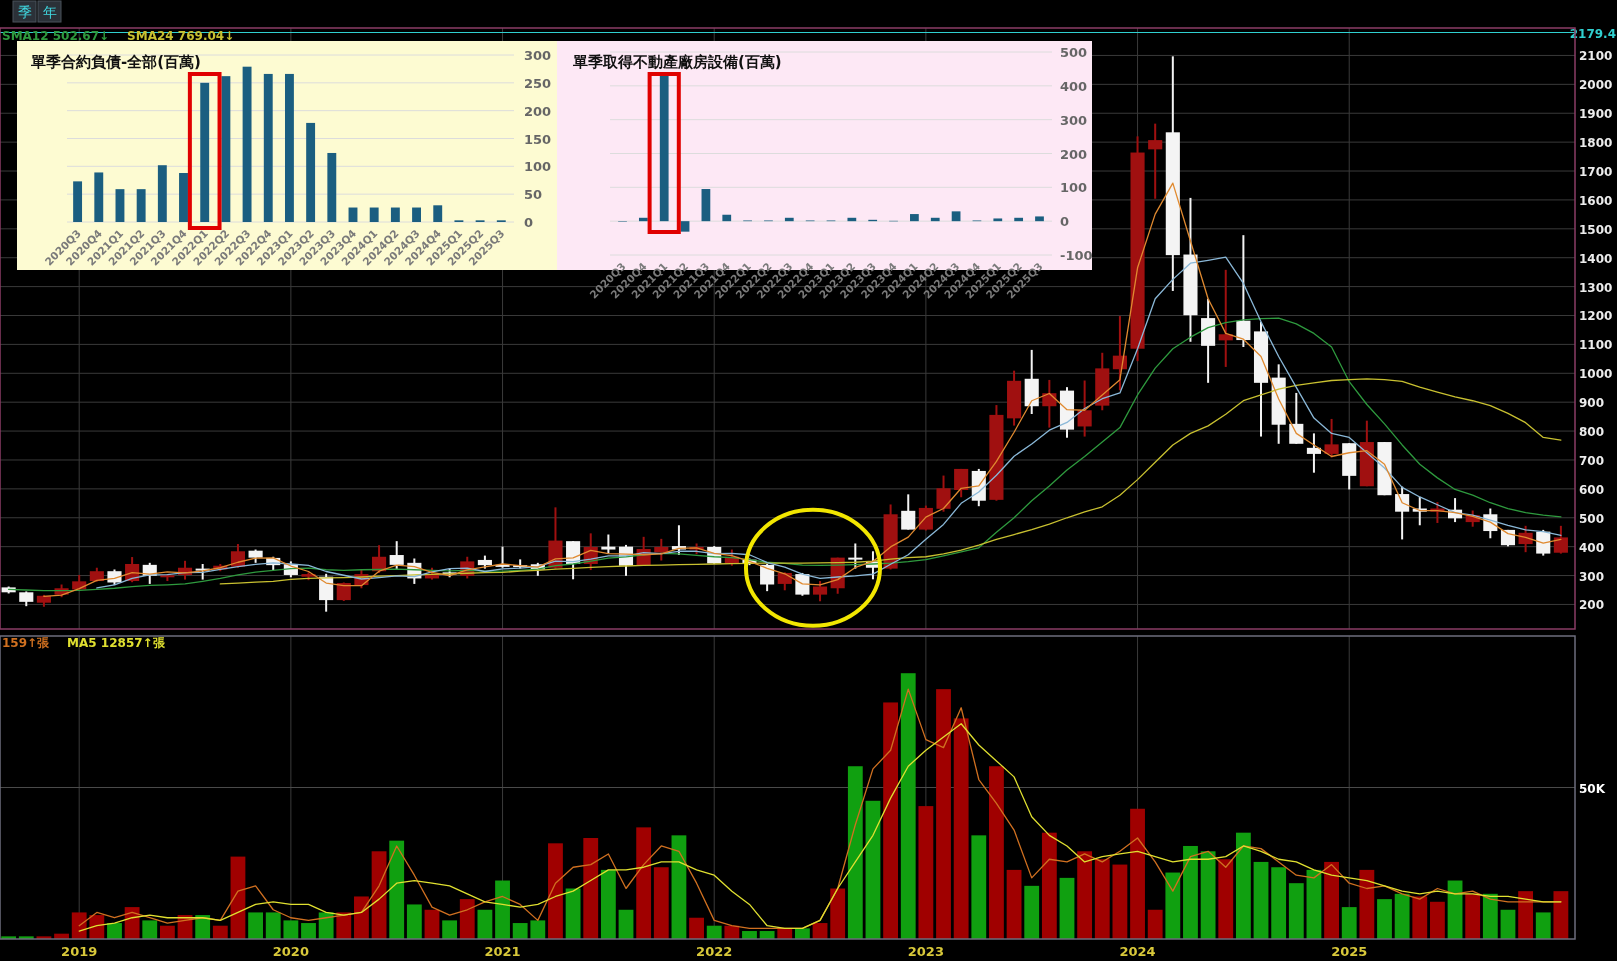 Image resolution: width=1617 pixels, height=961 pixels. I want to click on y-tick-label: 600, so click(1592, 489).